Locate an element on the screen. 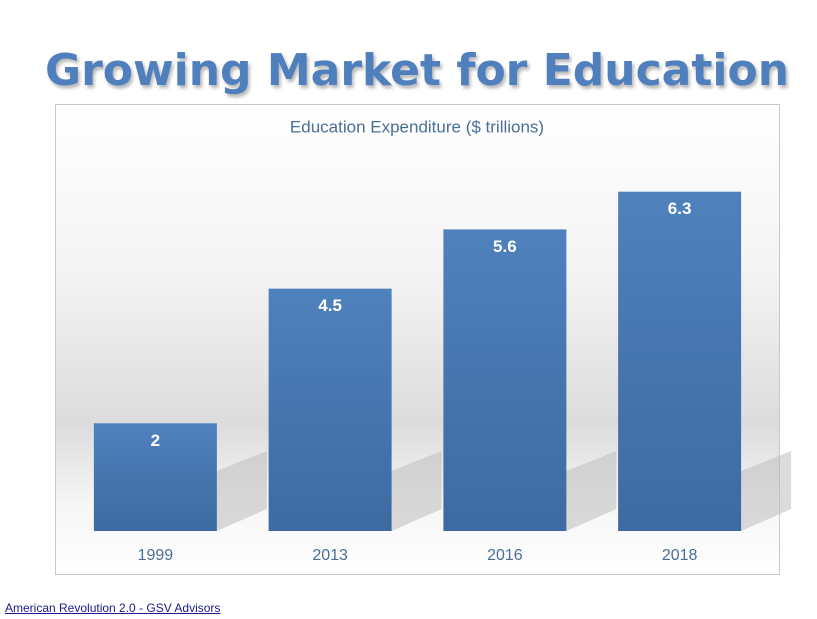  x-tick-label: 1999 is located at coordinates (156, 555).